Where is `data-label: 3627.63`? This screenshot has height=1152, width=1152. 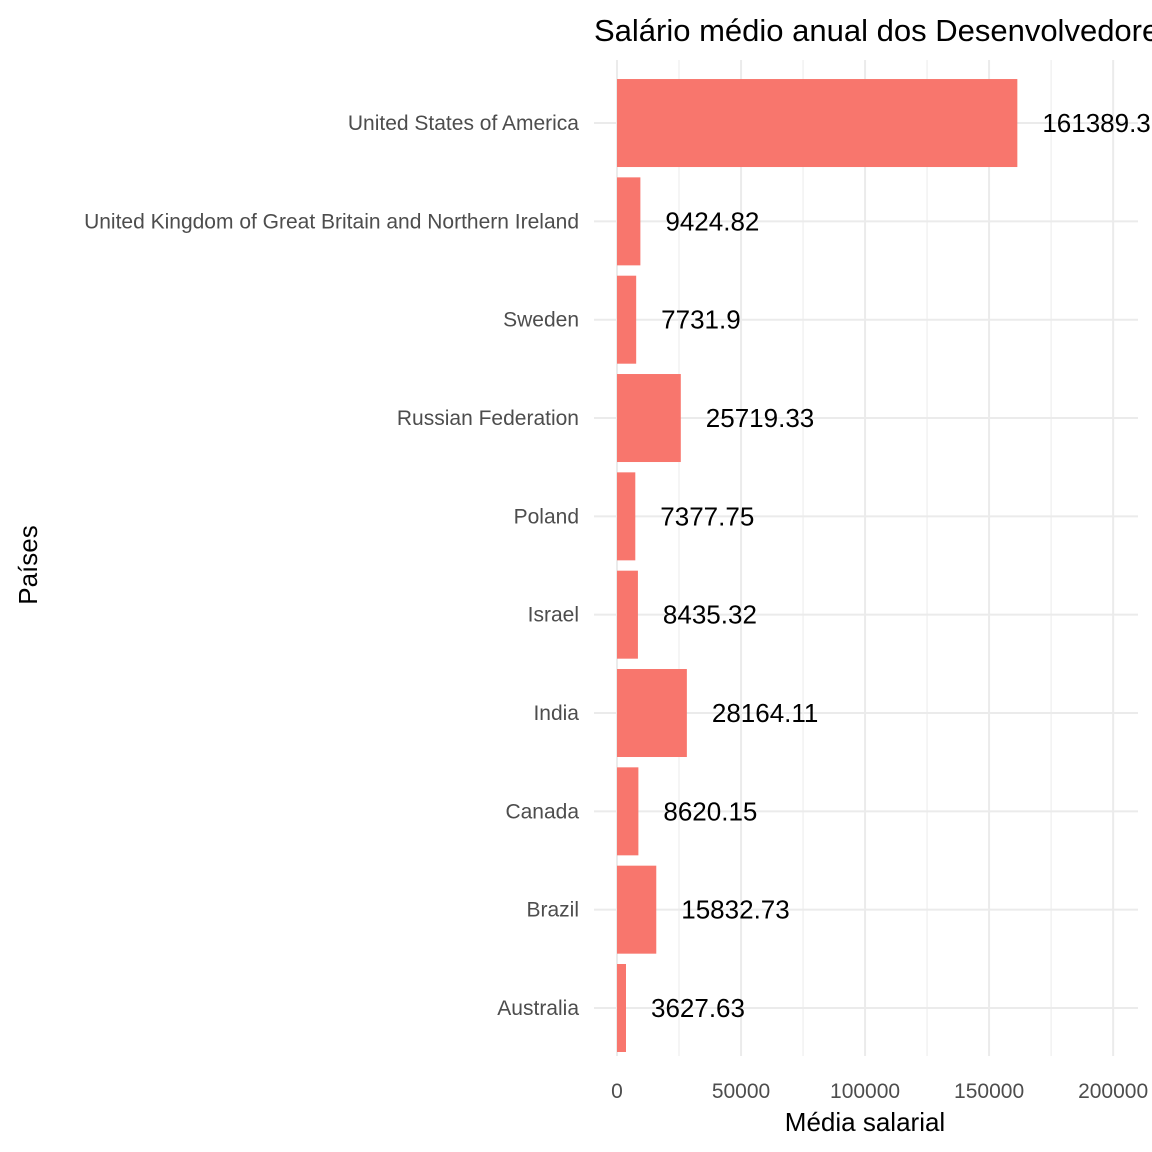 data-label: 3627.63 is located at coordinates (698, 1008).